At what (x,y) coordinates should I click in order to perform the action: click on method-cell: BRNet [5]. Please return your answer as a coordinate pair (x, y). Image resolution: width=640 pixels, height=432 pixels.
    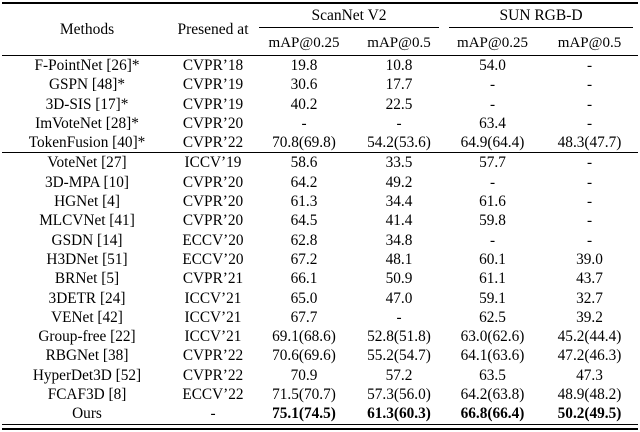
    Looking at the image, I should click on (87, 279).